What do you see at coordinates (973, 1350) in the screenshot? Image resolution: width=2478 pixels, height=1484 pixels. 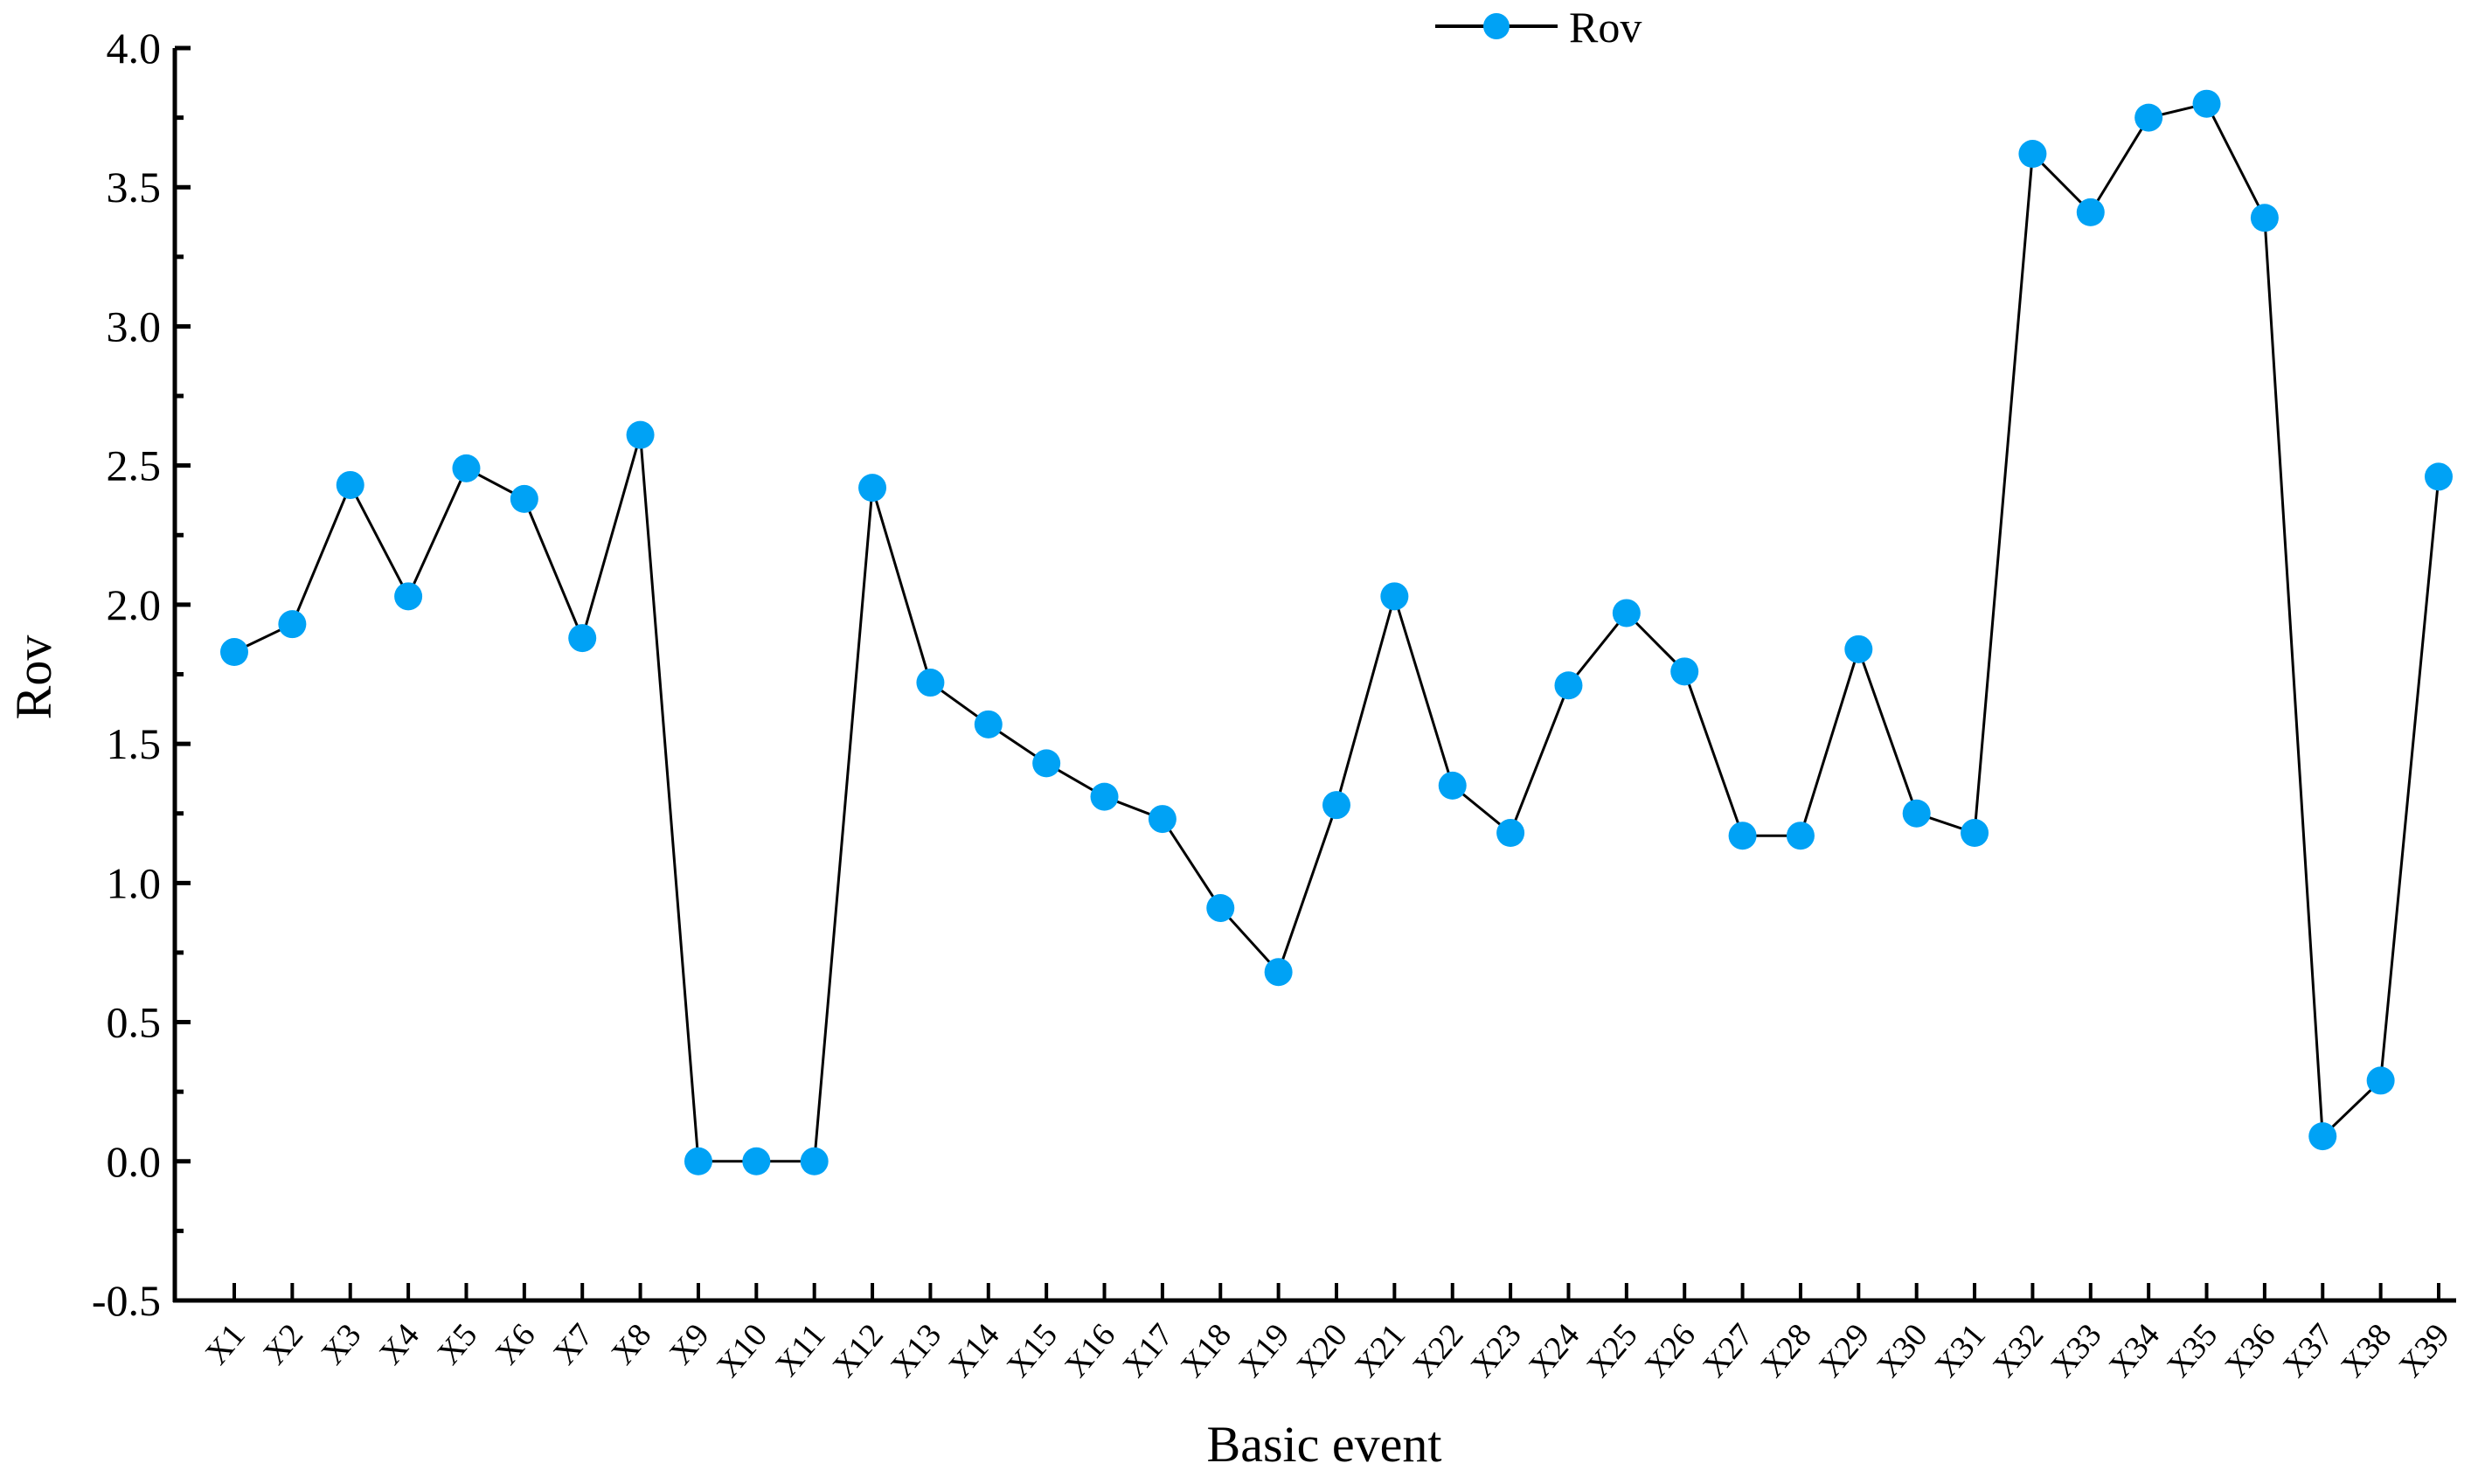 I see `x-tick-label: X14` at bounding box center [973, 1350].